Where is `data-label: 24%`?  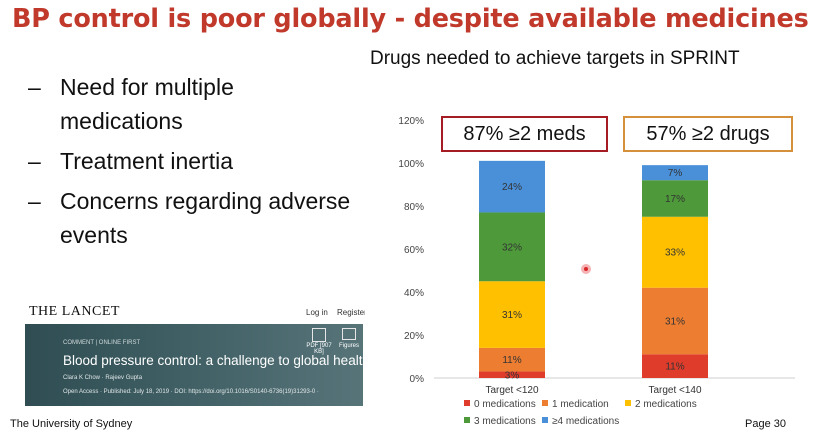 data-label: 24% is located at coordinates (512, 187).